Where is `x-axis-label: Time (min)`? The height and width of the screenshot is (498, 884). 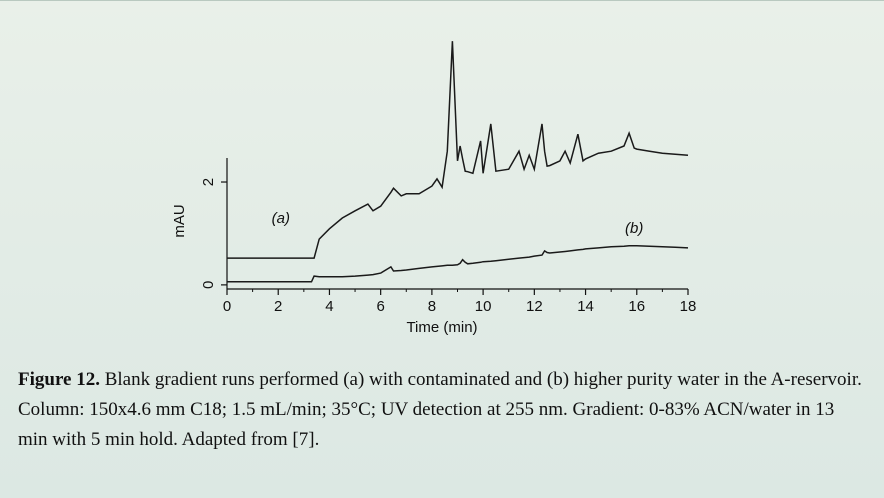 x-axis-label: Time (min) is located at coordinates (441, 327).